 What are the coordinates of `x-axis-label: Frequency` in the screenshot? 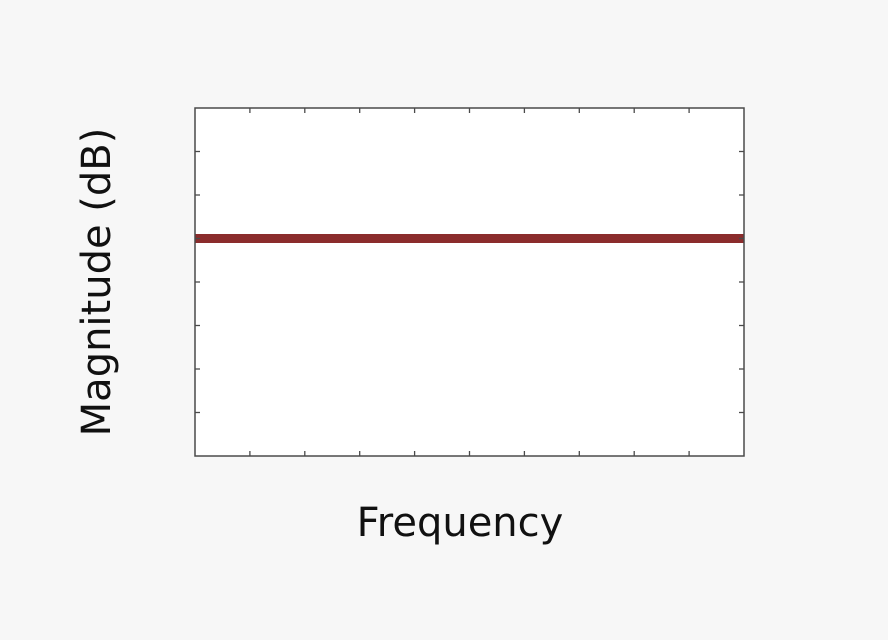 It's located at (460, 523).